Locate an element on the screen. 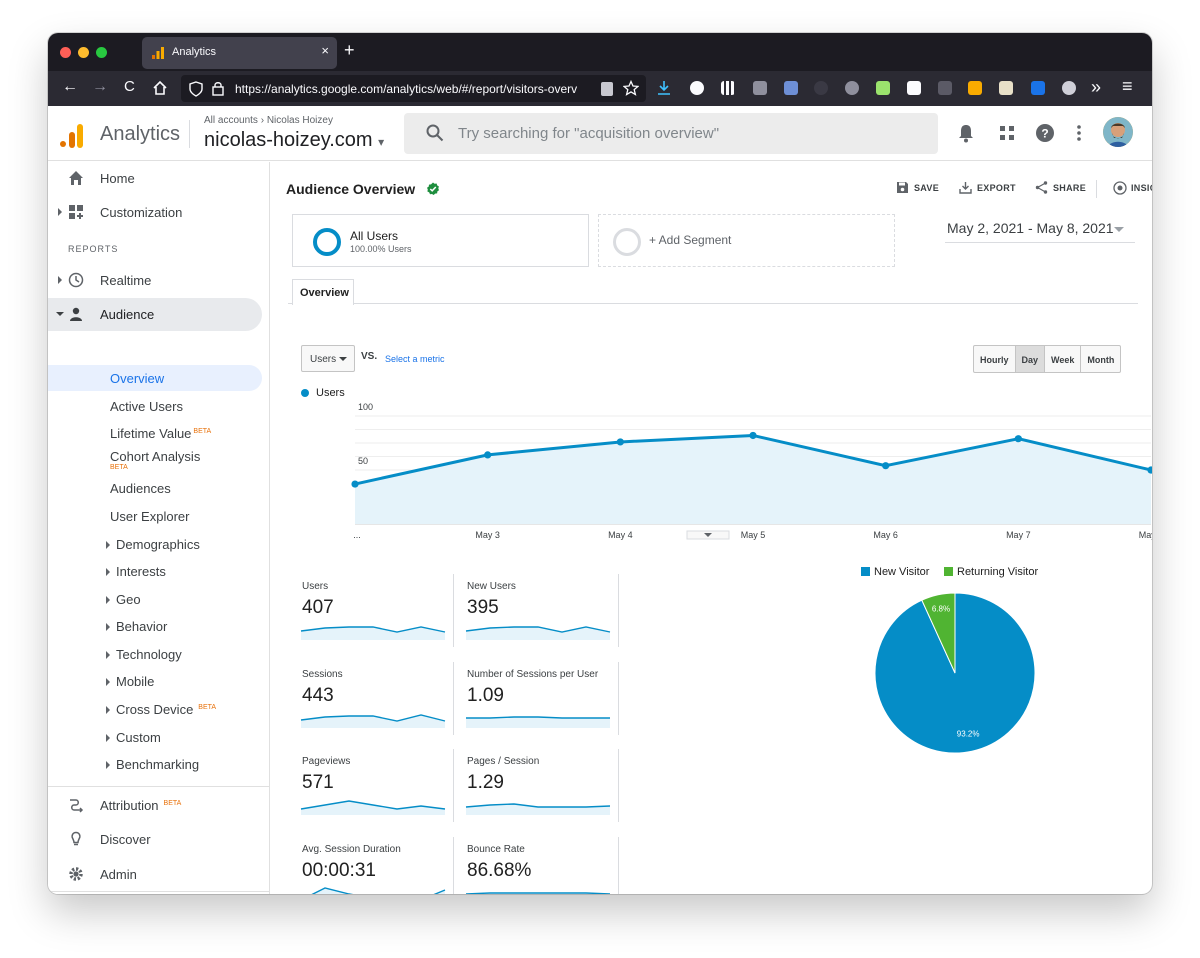 This screenshot has width=1200, height=958. notifications-bell-icon is located at coordinates (966, 133).